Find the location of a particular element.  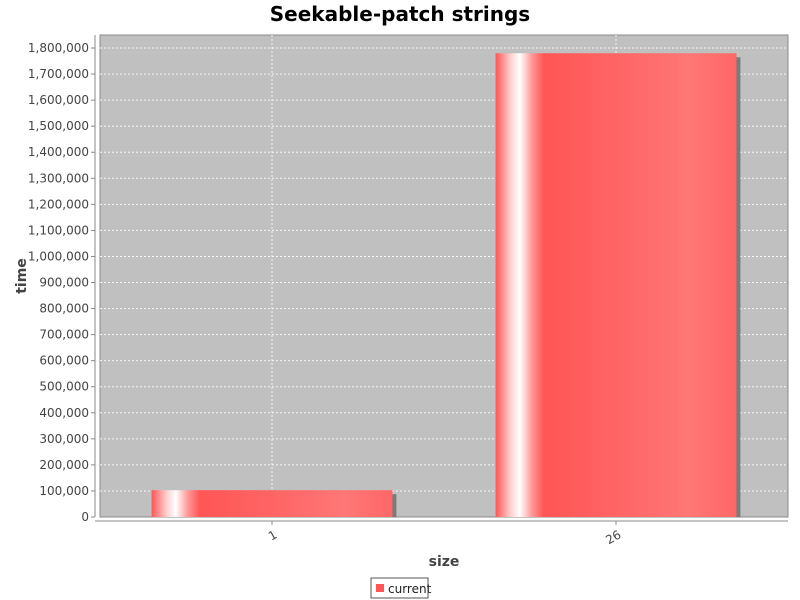

y-tick-label: 400,000 is located at coordinates (64, 413).